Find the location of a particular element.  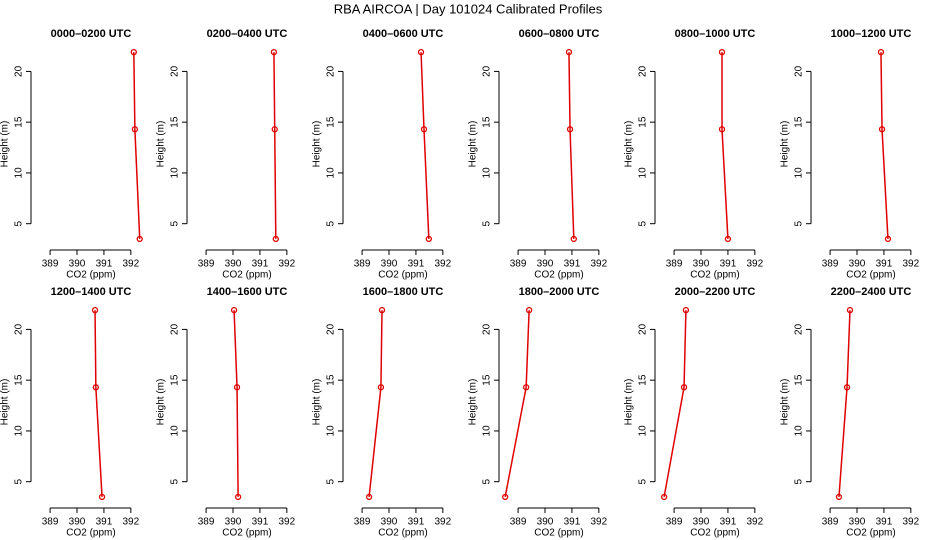

panel-title: 0600–0800 UTC is located at coordinates (559, 34).